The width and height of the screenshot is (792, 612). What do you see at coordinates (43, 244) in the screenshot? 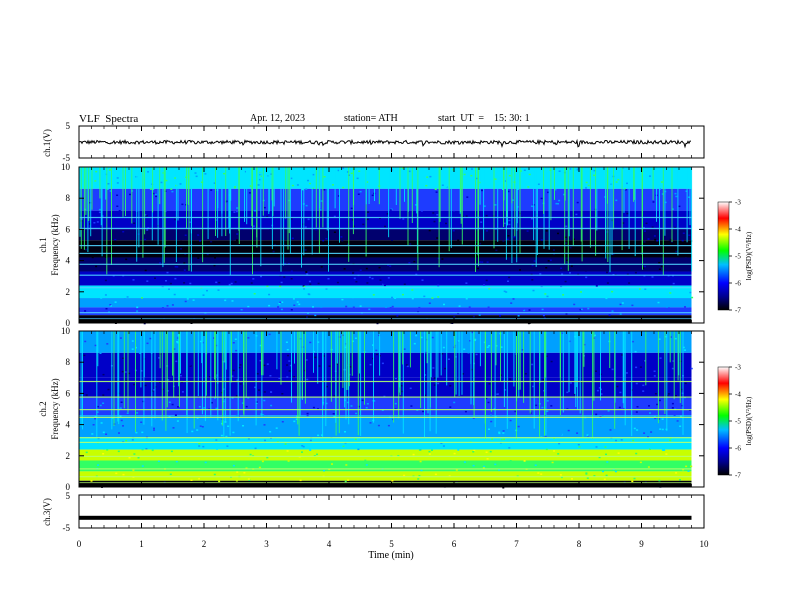
I see `ch1-spec-ylabel-channel: ch.1` at bounding box center [43, 244].